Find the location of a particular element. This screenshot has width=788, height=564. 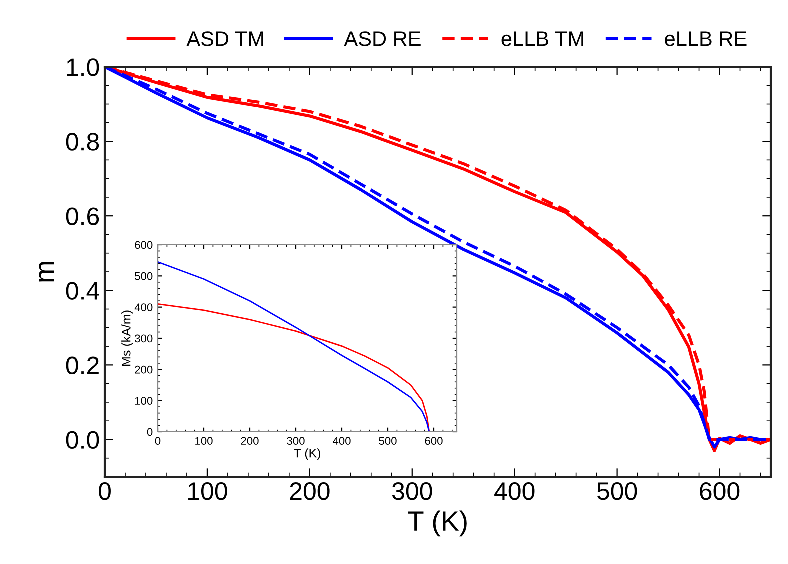

legend-label: ASD TM is located at coordinates (225, 39).